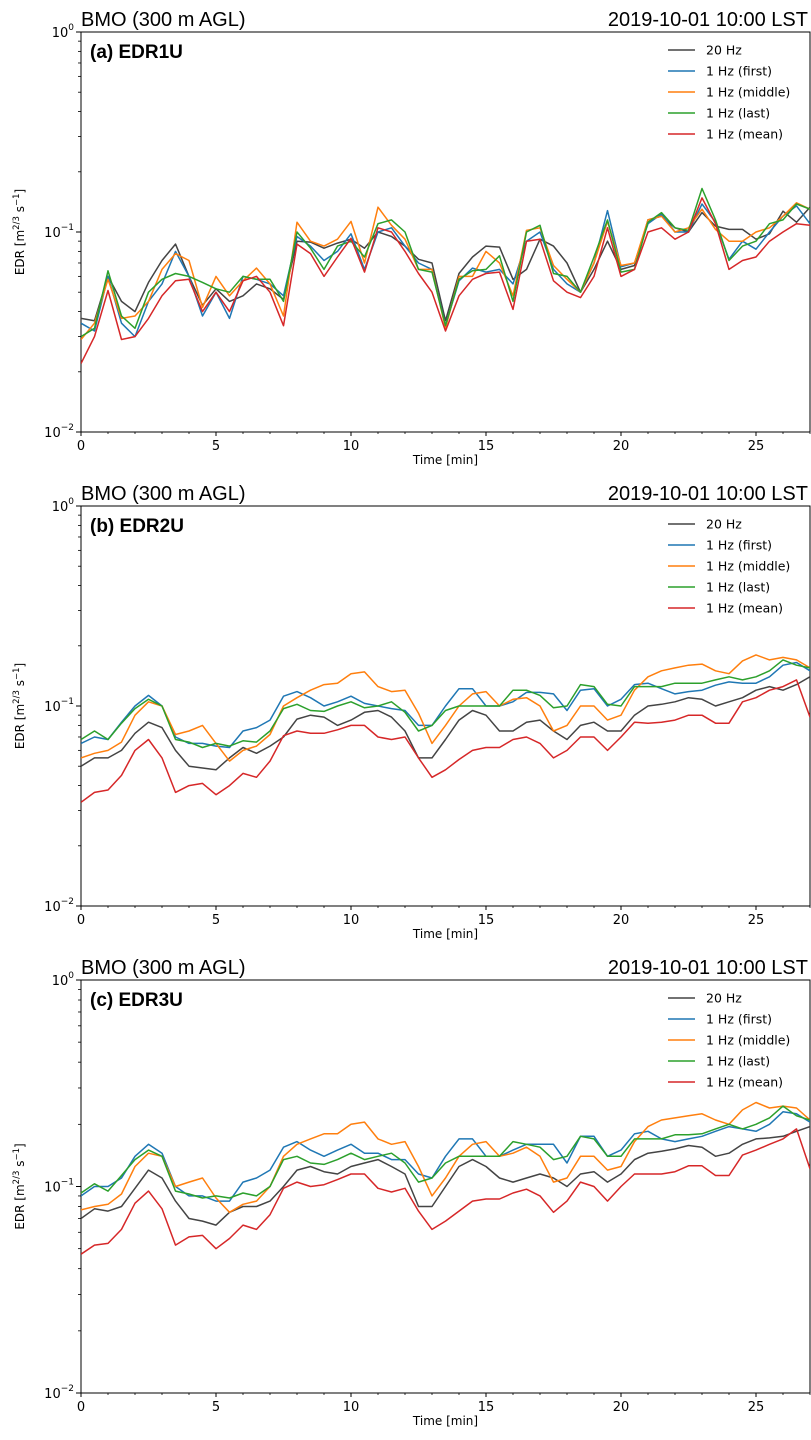 The image size is (811, 1440). Describe the element at coordinates (136, 1000) in the screenshot. I see `panel-label: (c) EDR3U` at that location.